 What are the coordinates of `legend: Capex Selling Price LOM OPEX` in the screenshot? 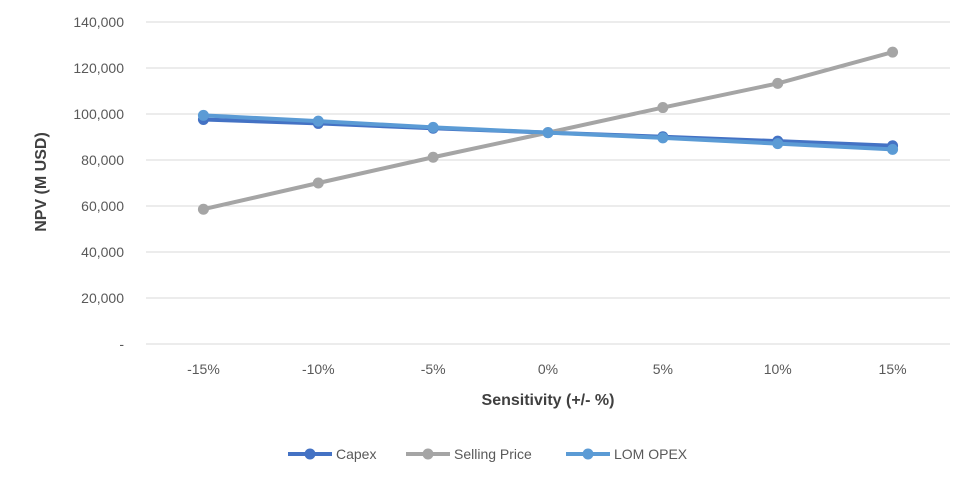 It's located at (488, 454).